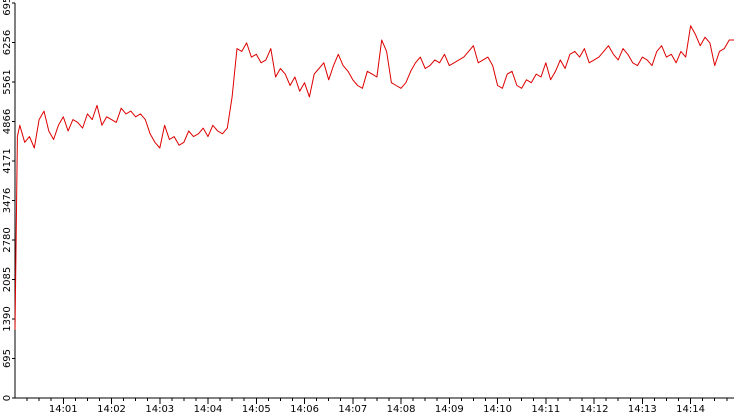 The height and width of the screenshot is (415, 735). I want to click on y-tick-label: 6952, so click(7, 8).